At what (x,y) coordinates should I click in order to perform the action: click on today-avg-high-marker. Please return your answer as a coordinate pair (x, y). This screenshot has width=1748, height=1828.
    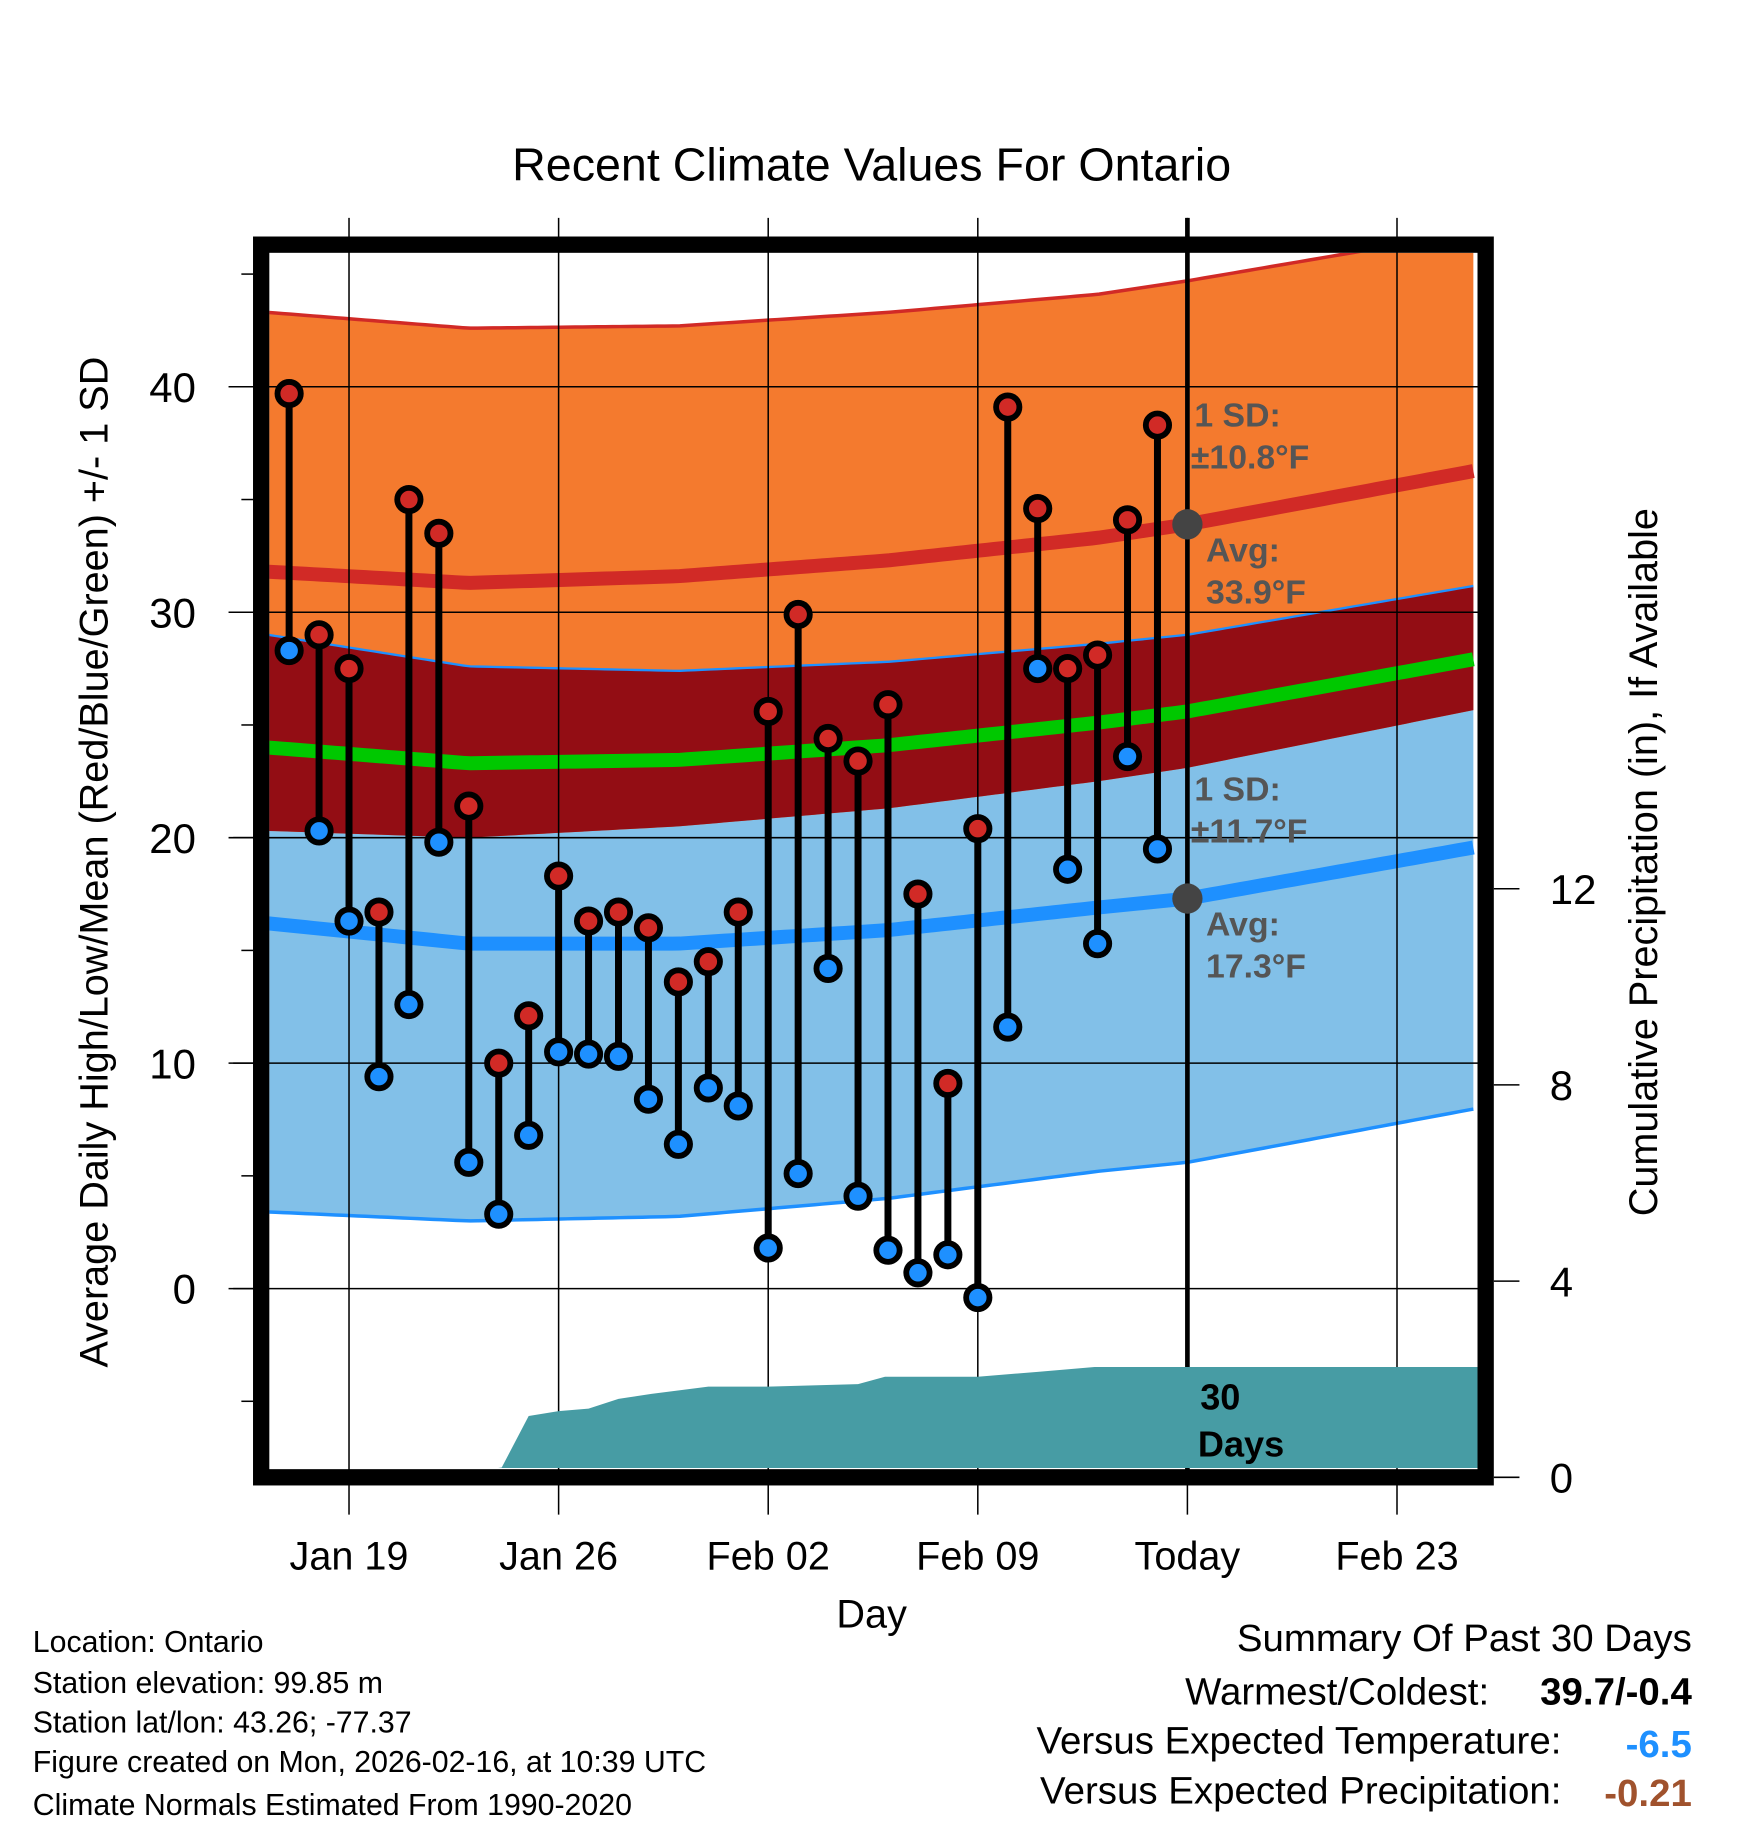
    Looking at the image, I should click on (1187, 524).